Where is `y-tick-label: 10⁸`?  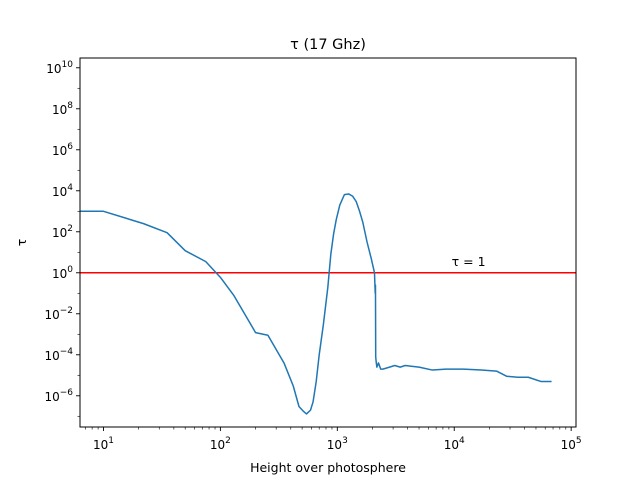
y-tick-label: 10⁸ is located at coordinates (62, 109).